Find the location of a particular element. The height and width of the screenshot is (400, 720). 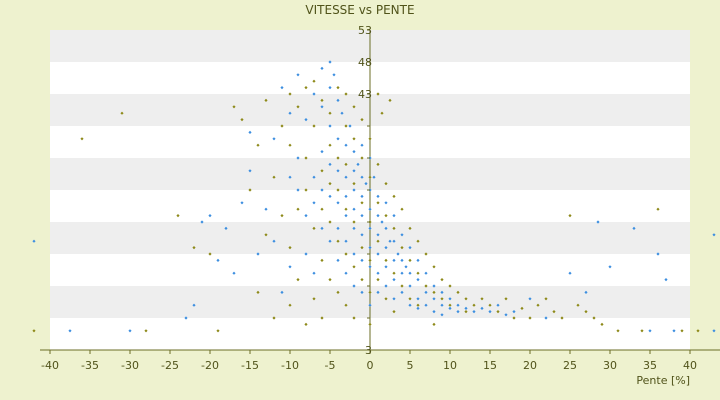

x-tick-label: 30 is located at coordinates (610, 365).